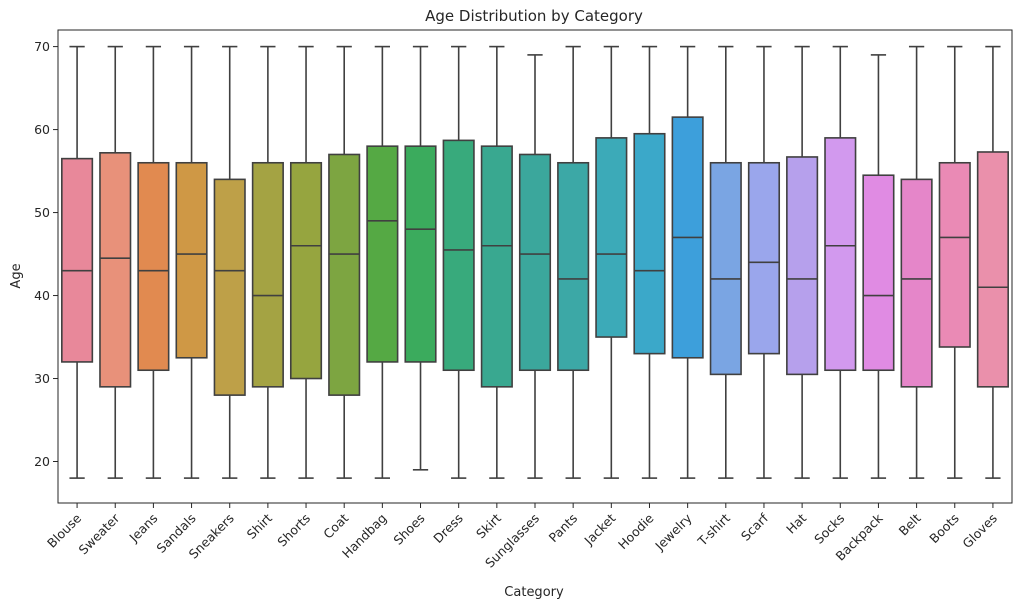 This screenshot has width=1024, height=609. Describe the element at coordinates (143, 528) in the screenshot. I see `x-tick-label: Jeans` at that location.